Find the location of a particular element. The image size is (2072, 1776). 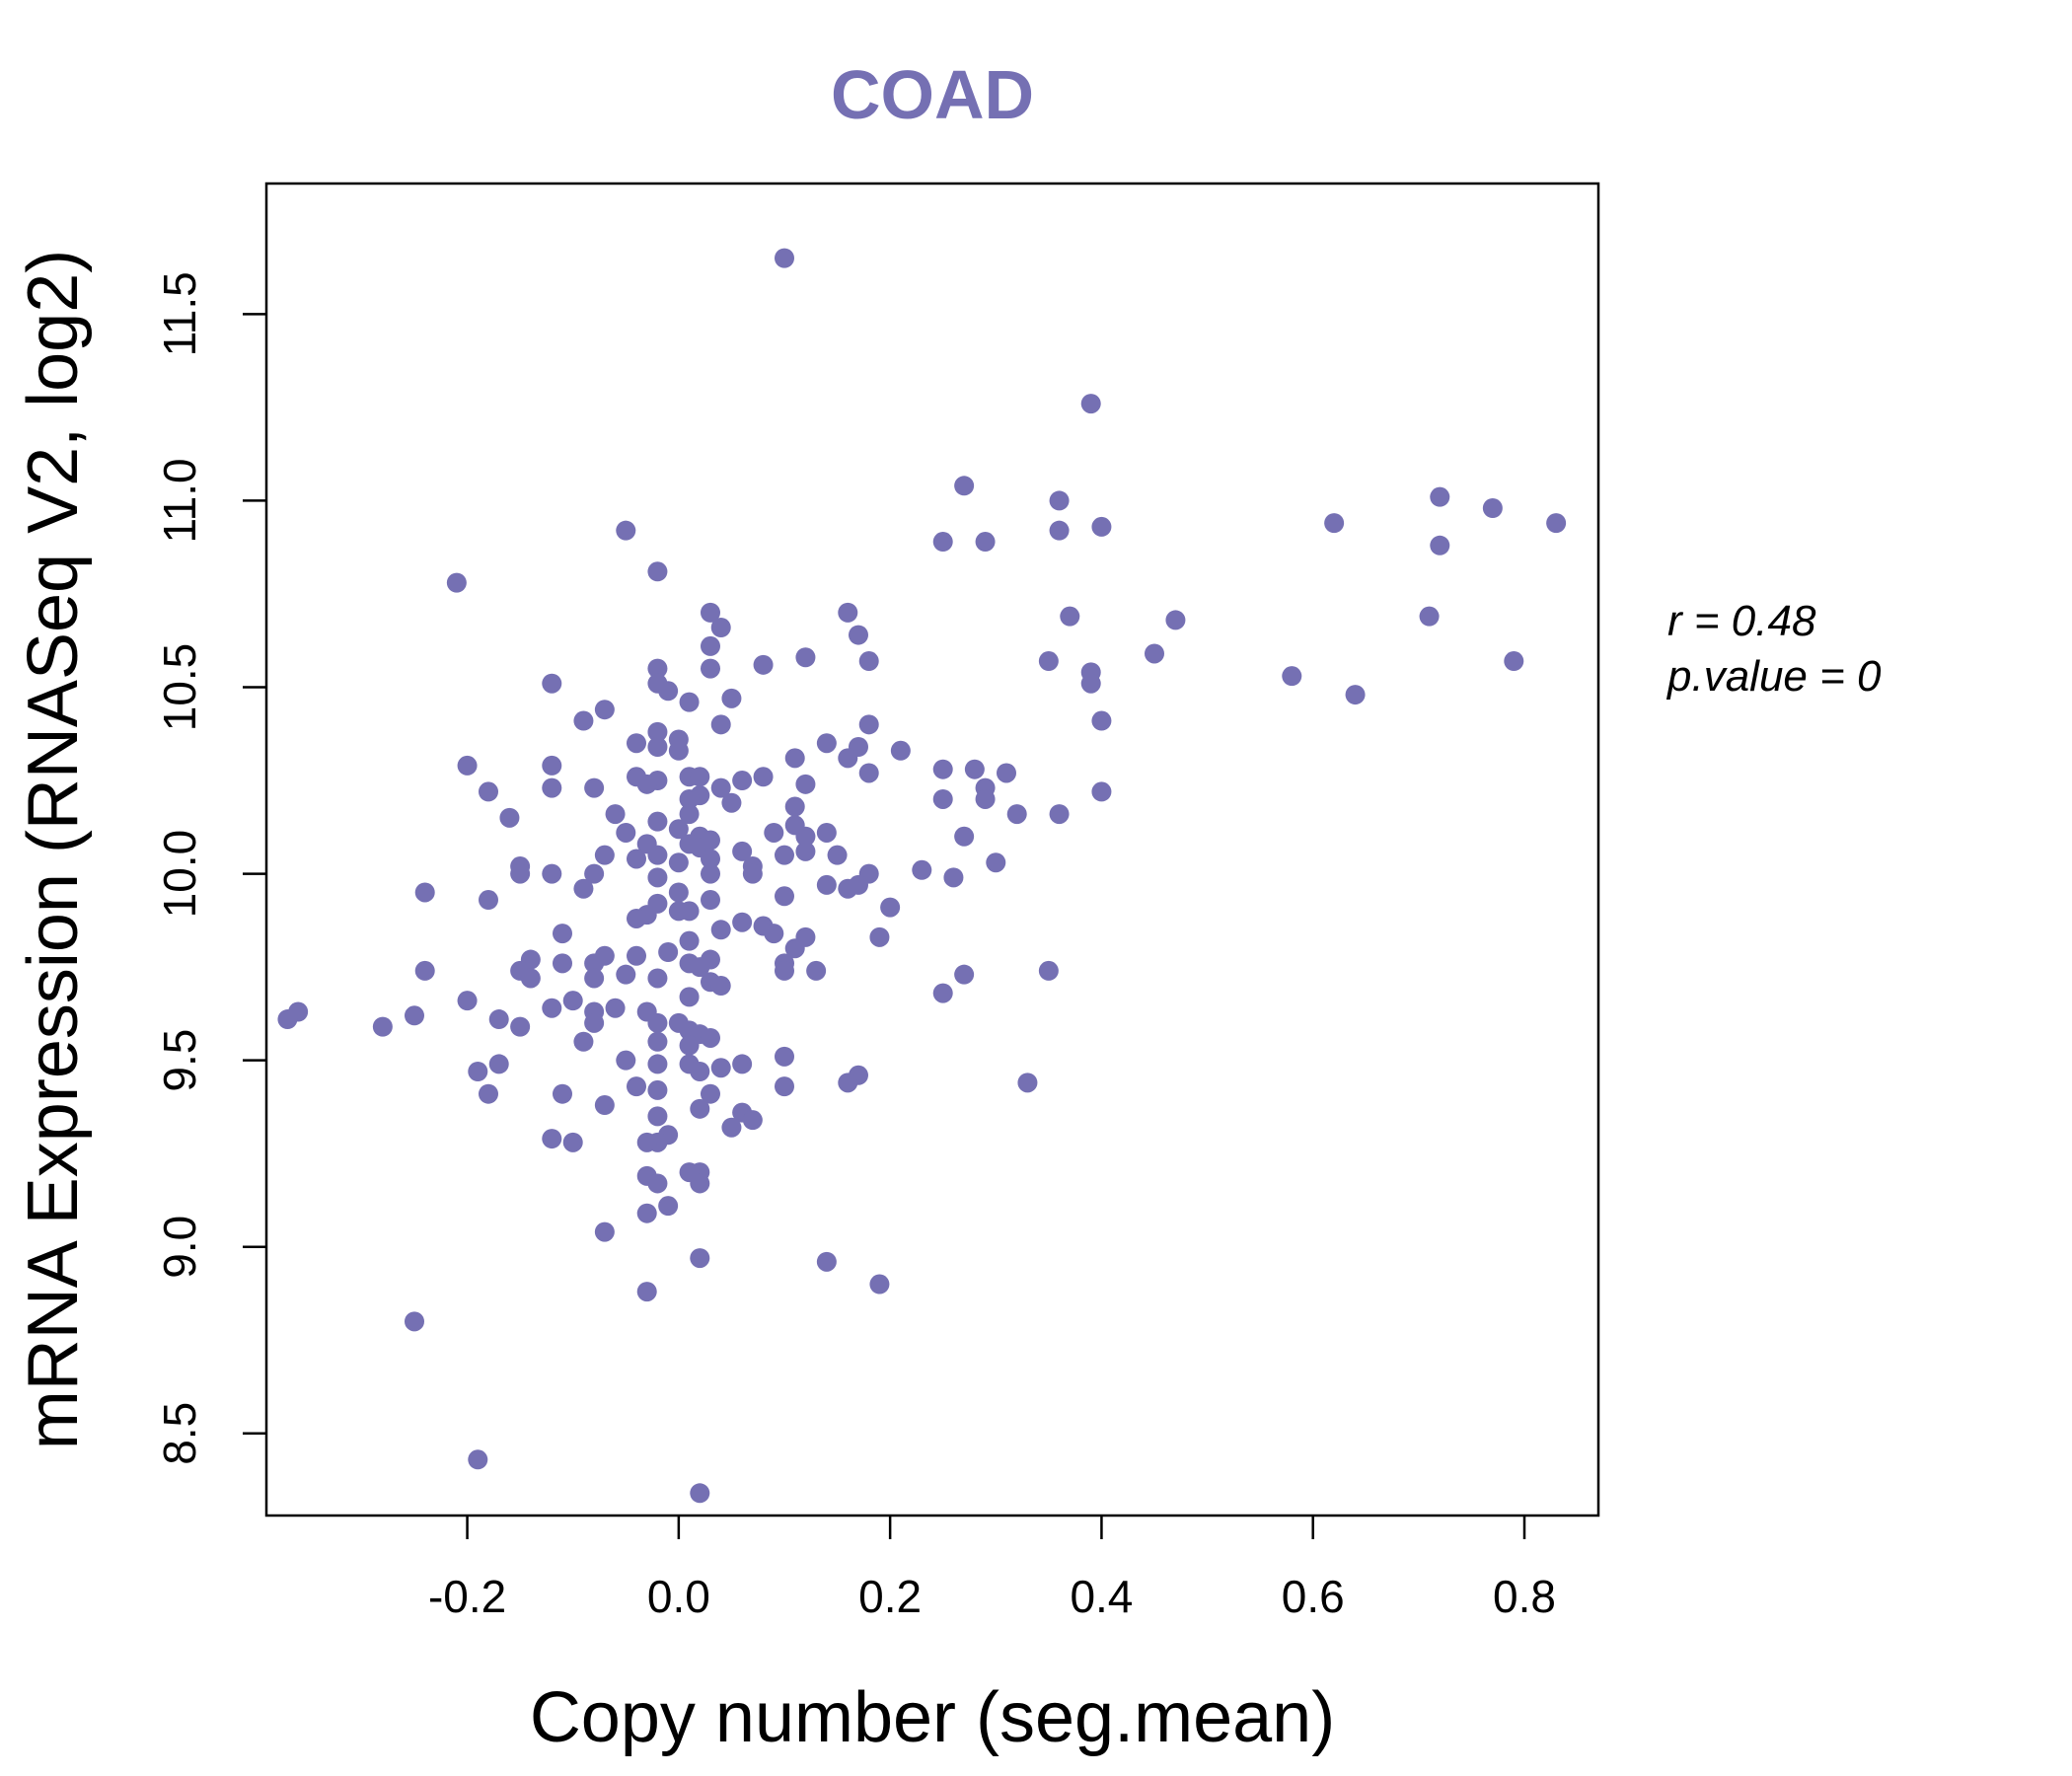

x-tick-label-3: 0.4 is located at coordinates (1101, 1596).